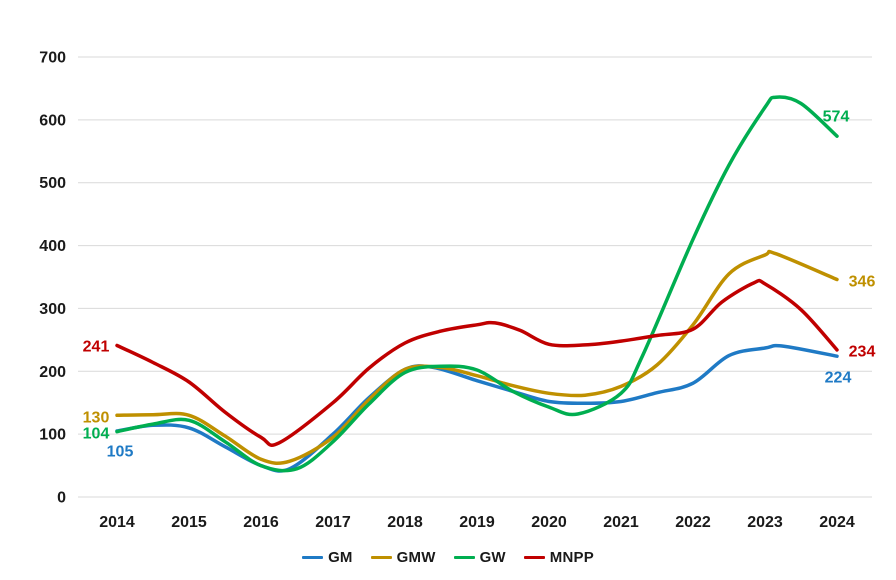 This screenshot has height=580, width=896. I want to click on legend-swatch-gw, so click(464, 557).